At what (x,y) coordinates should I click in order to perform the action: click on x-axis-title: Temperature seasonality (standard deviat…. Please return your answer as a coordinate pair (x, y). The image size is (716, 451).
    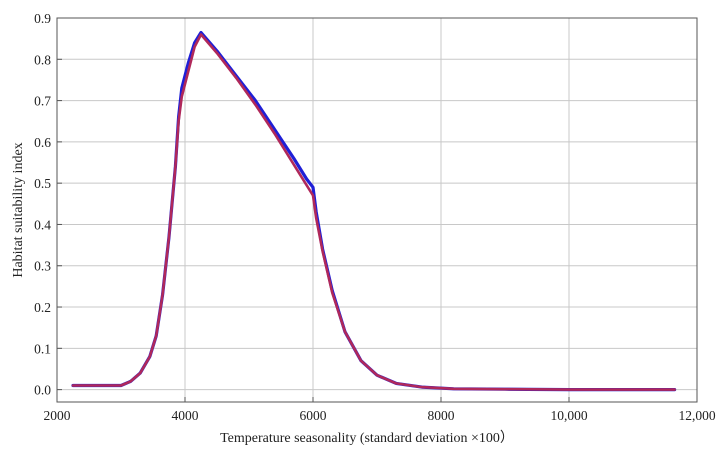
    Looking at the image, I should click on (367, 438).